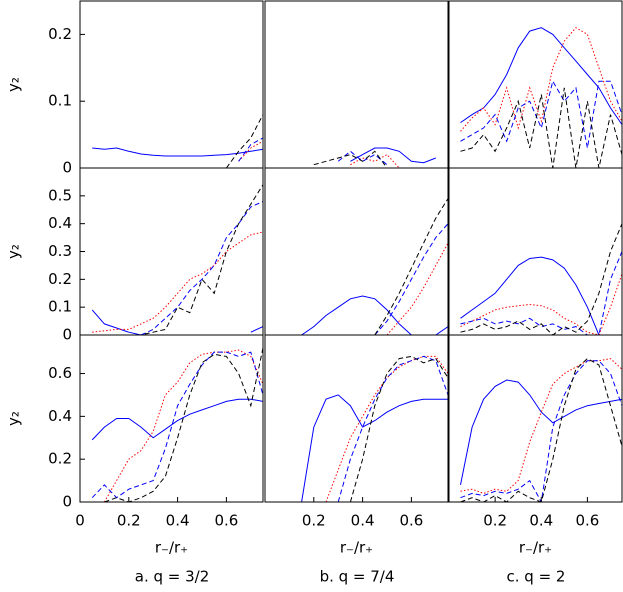 The image size is (623, 592). Describe the element at coordinates (172, 577) in the screenshot. I see `caption: a. q = 3/2` at that location.